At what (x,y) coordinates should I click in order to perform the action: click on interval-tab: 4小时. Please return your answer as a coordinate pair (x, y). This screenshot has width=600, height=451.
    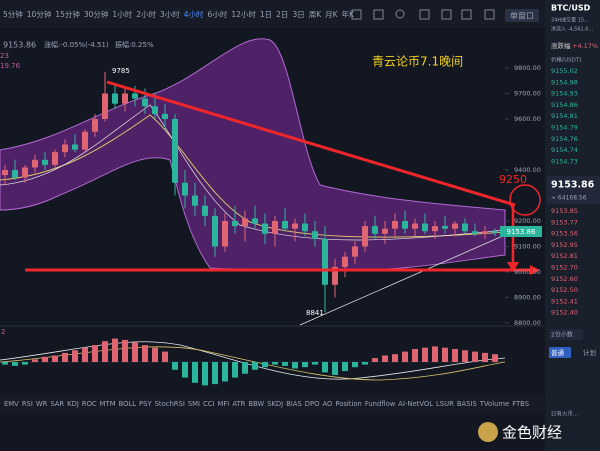
    Looking at the image, I should click on (194, 14).